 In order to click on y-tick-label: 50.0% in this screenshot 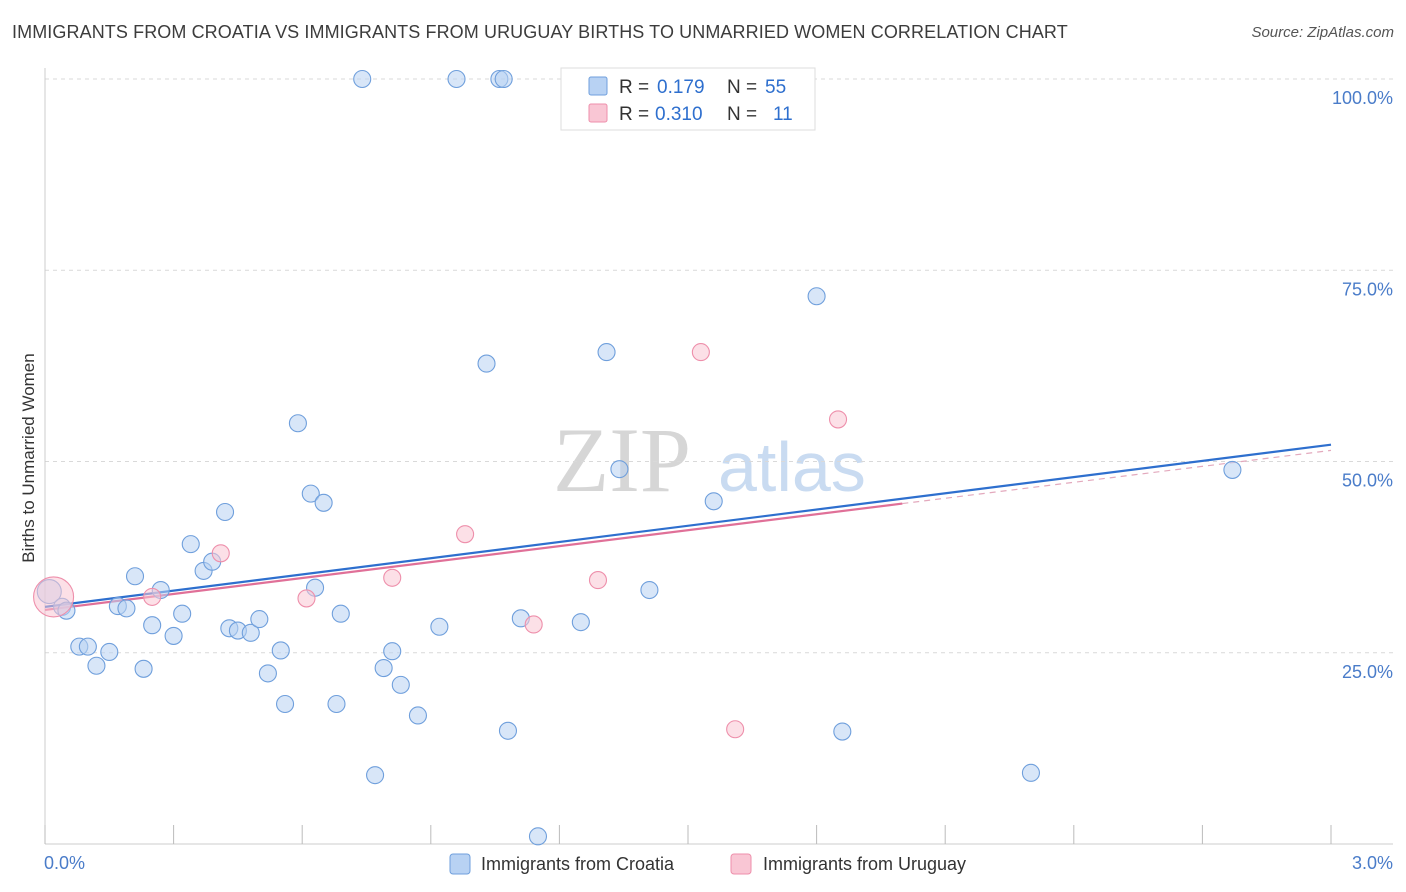, I will do `click(1367, 481)`.